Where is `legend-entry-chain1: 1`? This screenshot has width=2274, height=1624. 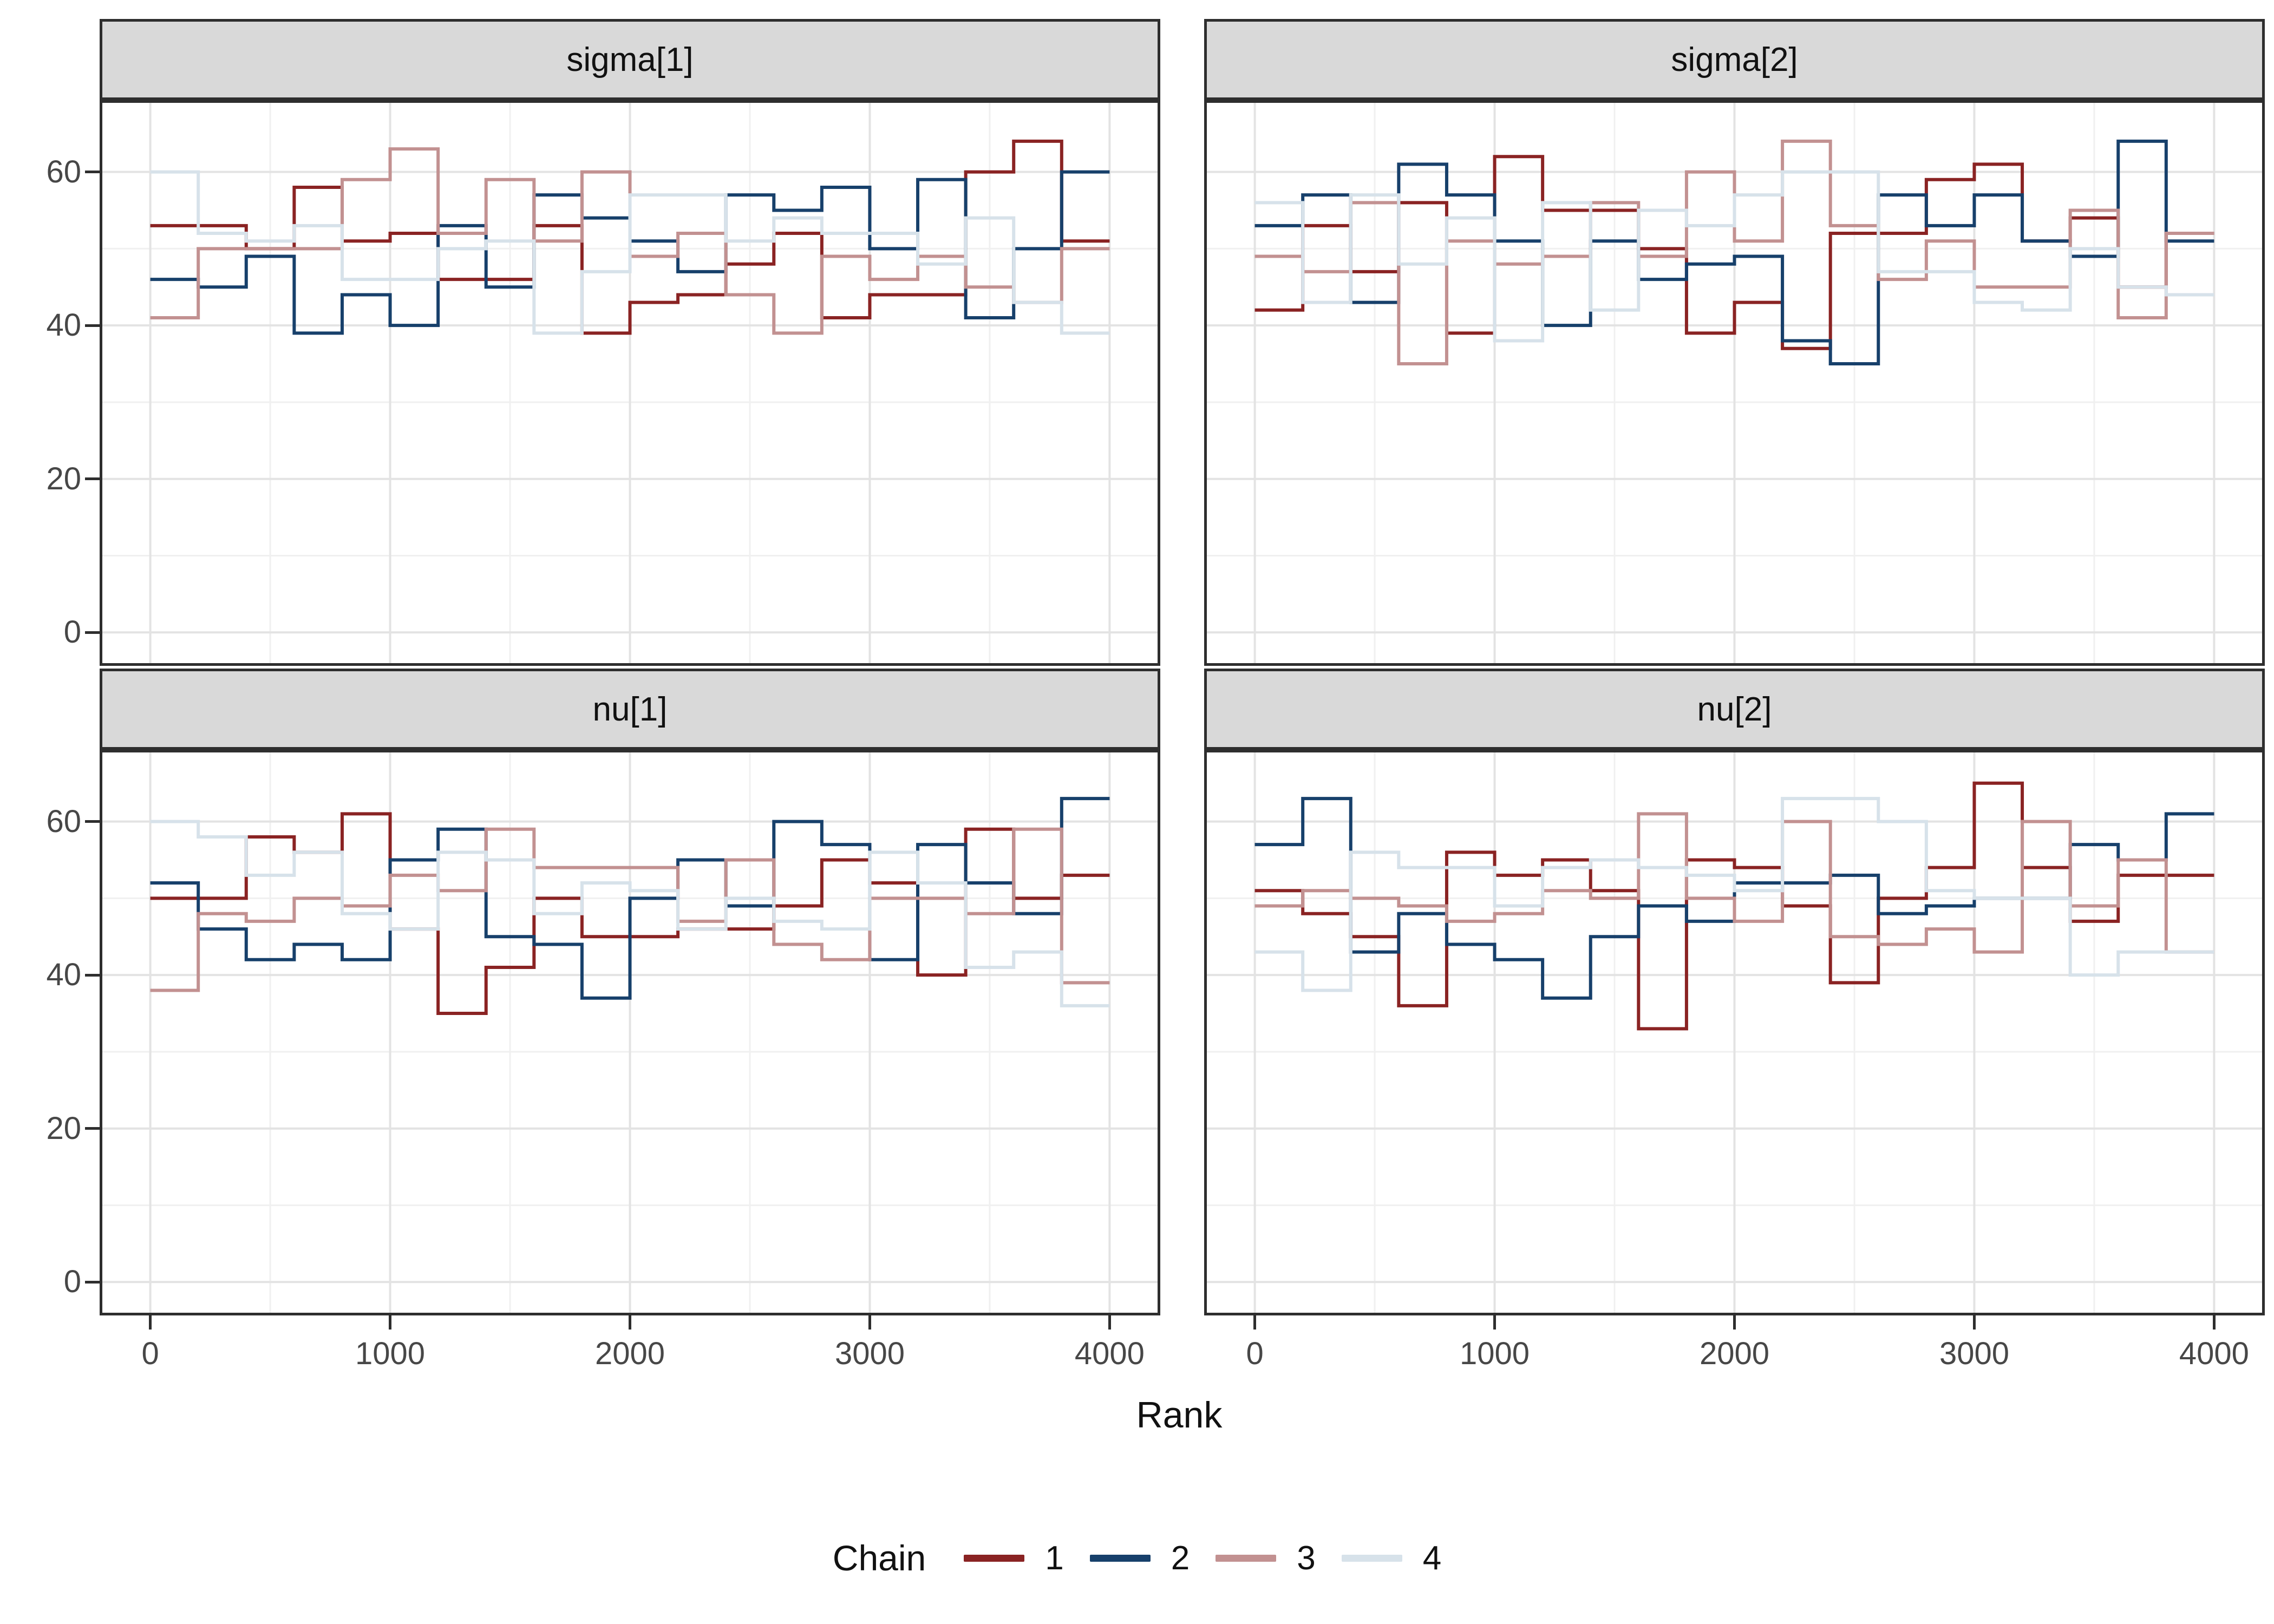 legend-entry-chain1: 1 is located at coordinates (1014, 1558).